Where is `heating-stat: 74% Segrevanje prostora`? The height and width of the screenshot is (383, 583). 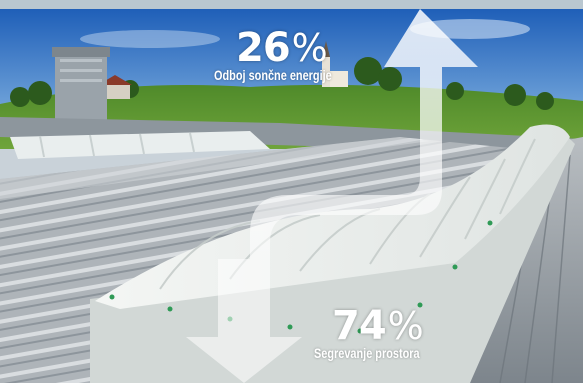
heating-stat: 74% Segrevanje prostora is located at coordinates (381, 333).